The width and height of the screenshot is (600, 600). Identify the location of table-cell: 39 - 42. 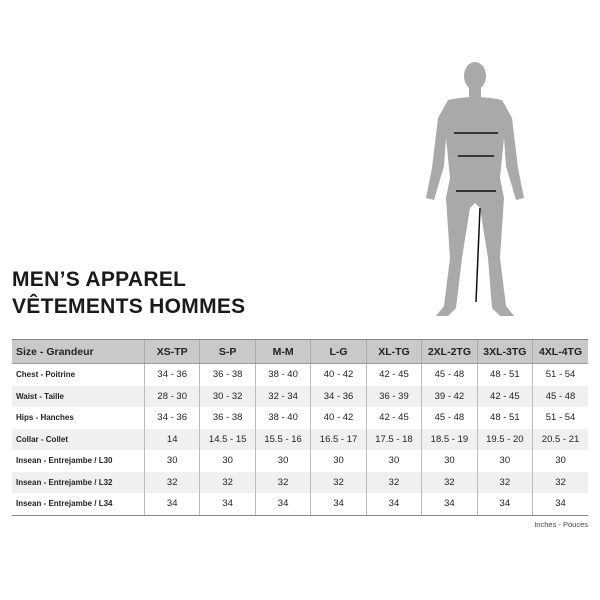
(449, 396).